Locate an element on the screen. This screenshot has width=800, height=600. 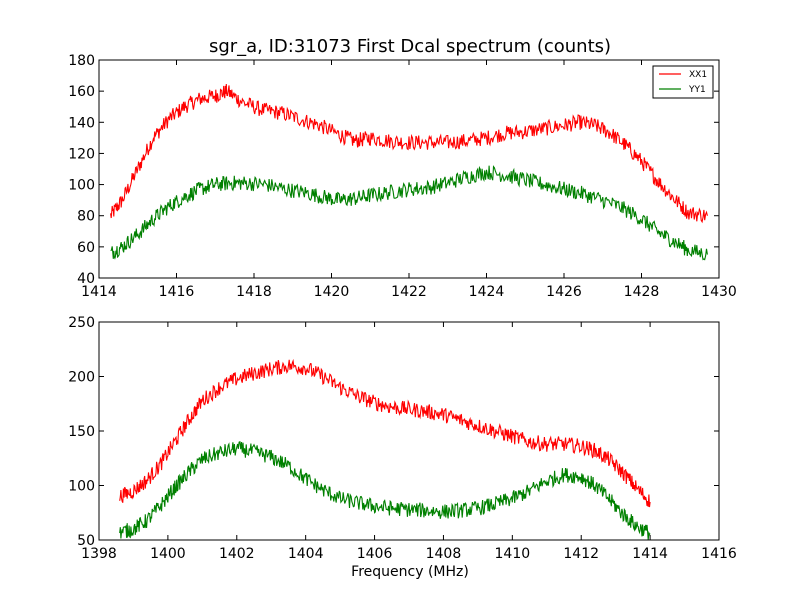
legend-label-yy1: YY1 is located at coordinates (697, 90).